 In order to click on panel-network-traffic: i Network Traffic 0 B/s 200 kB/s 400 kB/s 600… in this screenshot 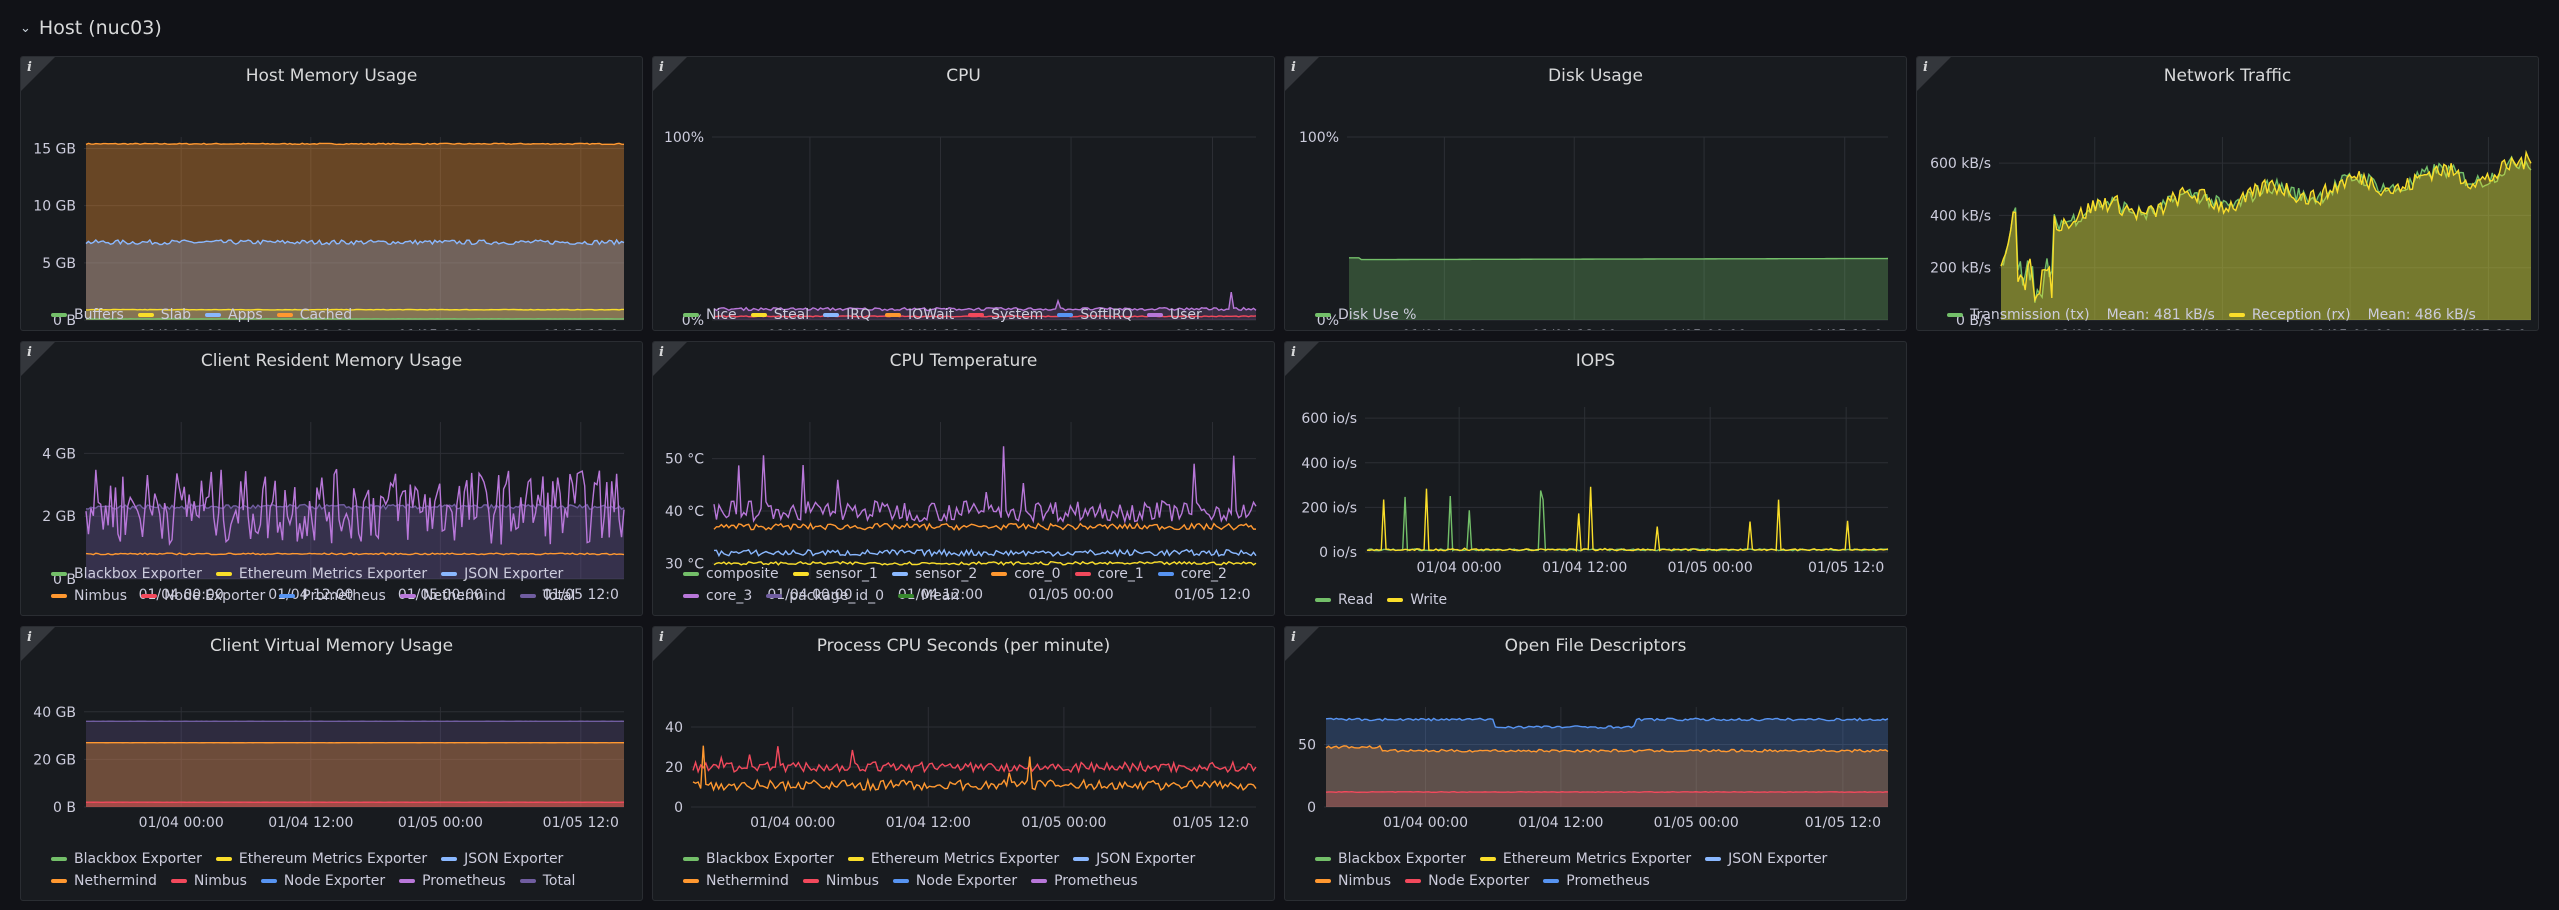, I will do `click(2227, 193)`.